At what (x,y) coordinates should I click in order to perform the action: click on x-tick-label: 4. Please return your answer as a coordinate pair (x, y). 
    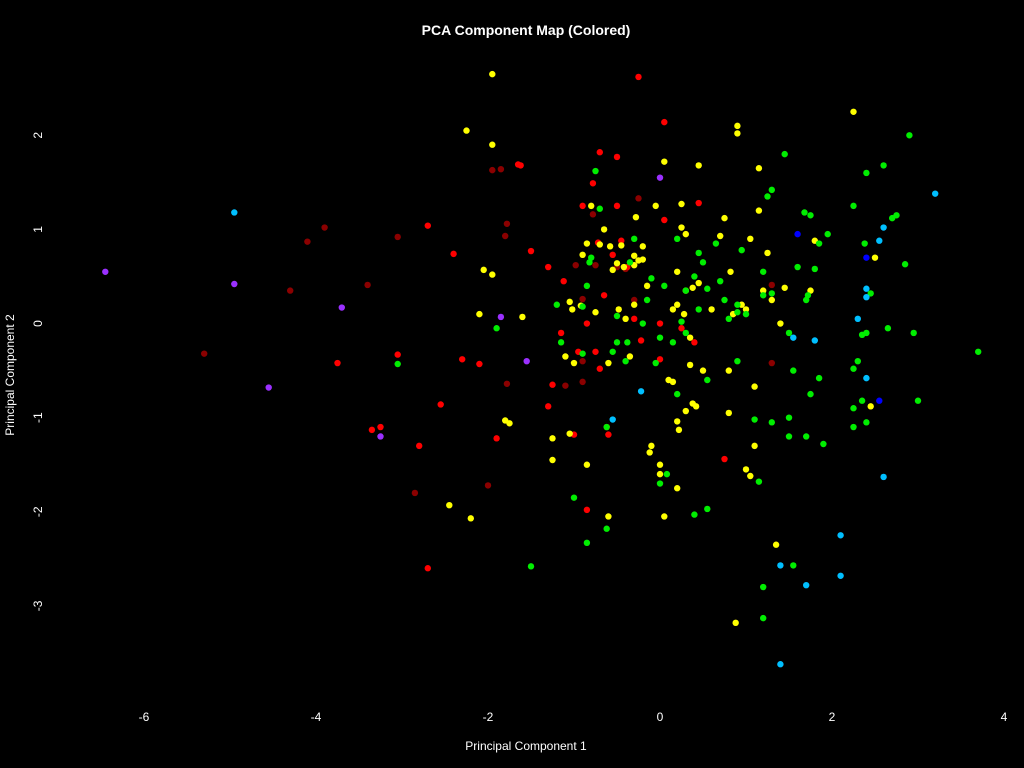
    Looking at the image, I should click on (1004, 717).